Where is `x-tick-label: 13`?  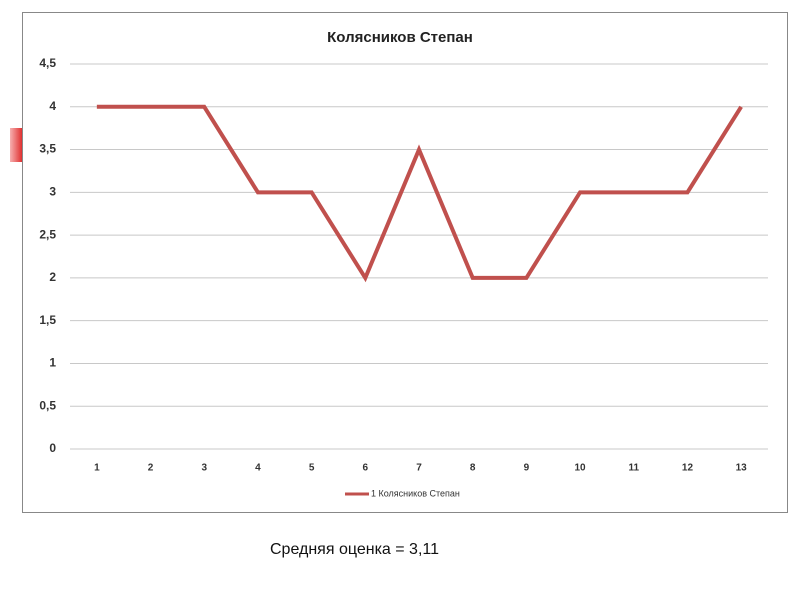
x-tick-label: 13 is located at coordinates (742, 468).